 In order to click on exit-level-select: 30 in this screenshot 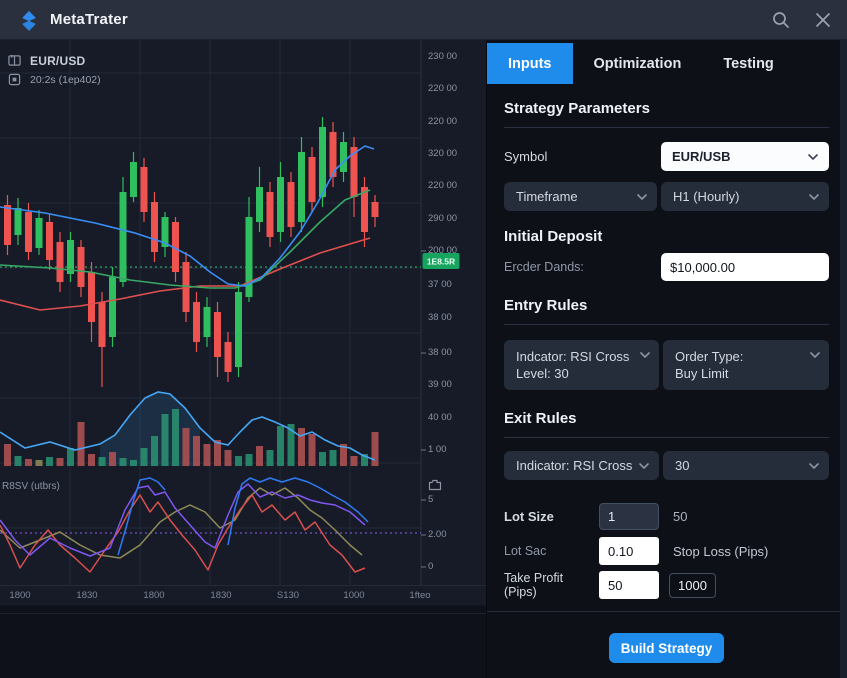, I will do `click(746, 465)`.